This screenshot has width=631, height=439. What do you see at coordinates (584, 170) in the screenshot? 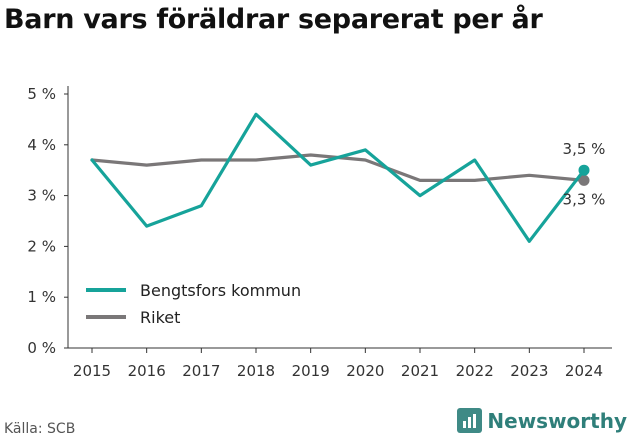
I see `end-point-bengtsfors` at bounding box center [584, 170].